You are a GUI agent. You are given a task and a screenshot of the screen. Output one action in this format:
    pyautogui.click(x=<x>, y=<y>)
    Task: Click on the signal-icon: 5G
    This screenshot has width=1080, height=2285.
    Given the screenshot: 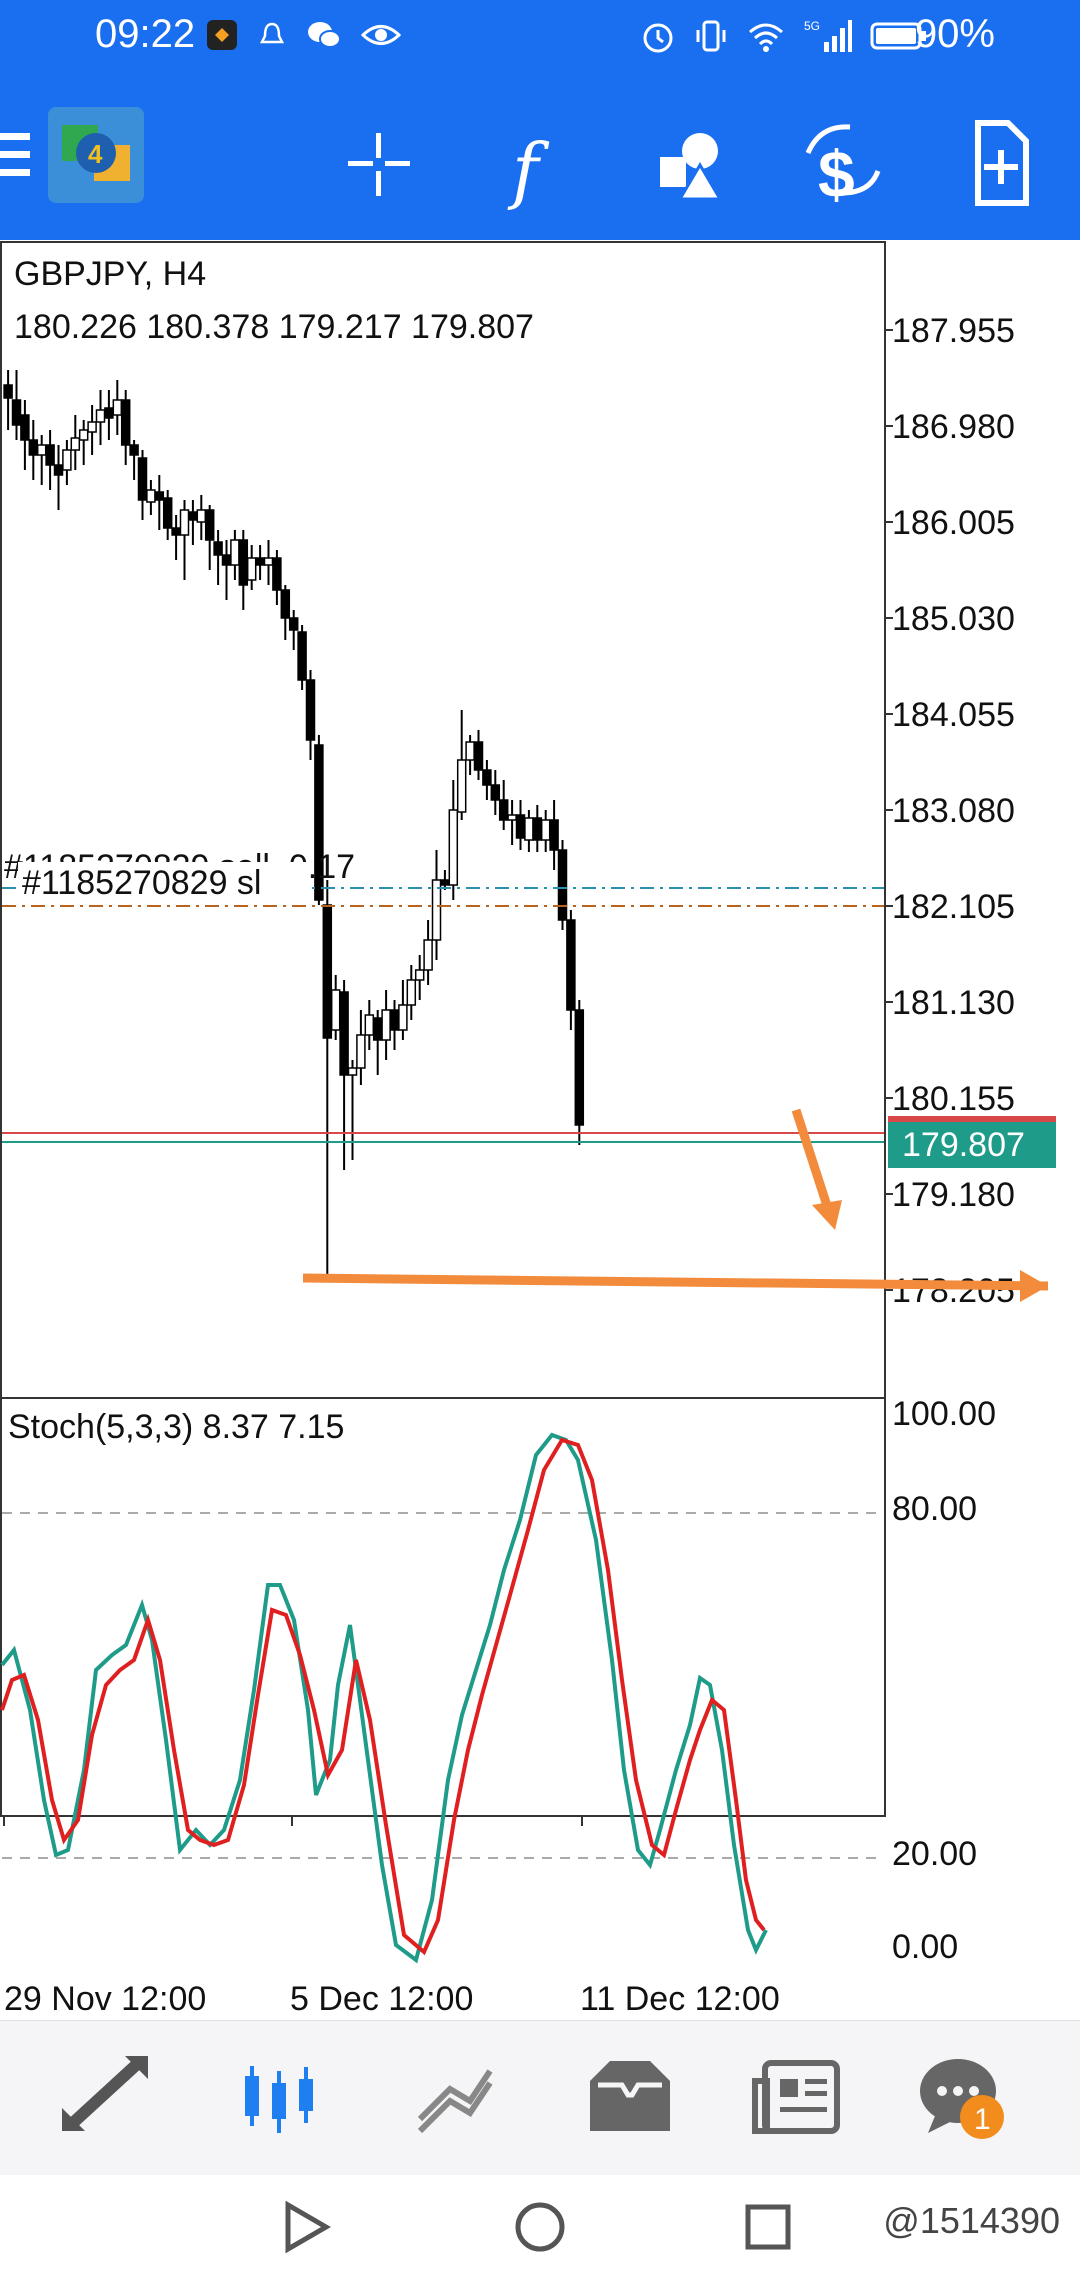 What is the action you would take?
    pyautogui.click(x=828, y=35)
    